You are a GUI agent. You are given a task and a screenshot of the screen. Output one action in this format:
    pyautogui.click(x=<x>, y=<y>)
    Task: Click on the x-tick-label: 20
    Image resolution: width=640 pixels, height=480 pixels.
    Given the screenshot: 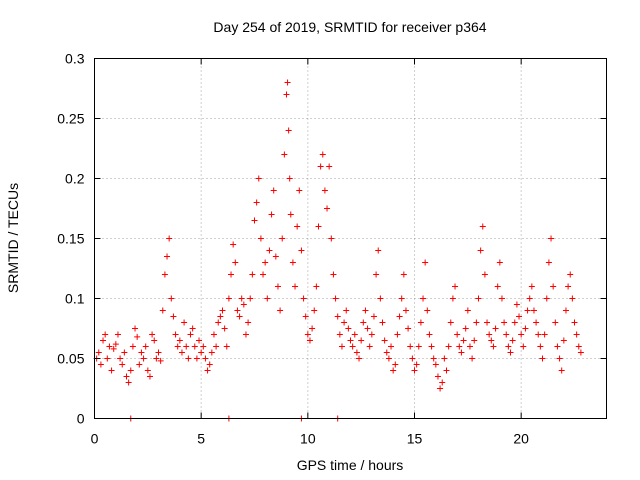 What is the action you would take?
    pyautogui.click(x=521, y=439)
    